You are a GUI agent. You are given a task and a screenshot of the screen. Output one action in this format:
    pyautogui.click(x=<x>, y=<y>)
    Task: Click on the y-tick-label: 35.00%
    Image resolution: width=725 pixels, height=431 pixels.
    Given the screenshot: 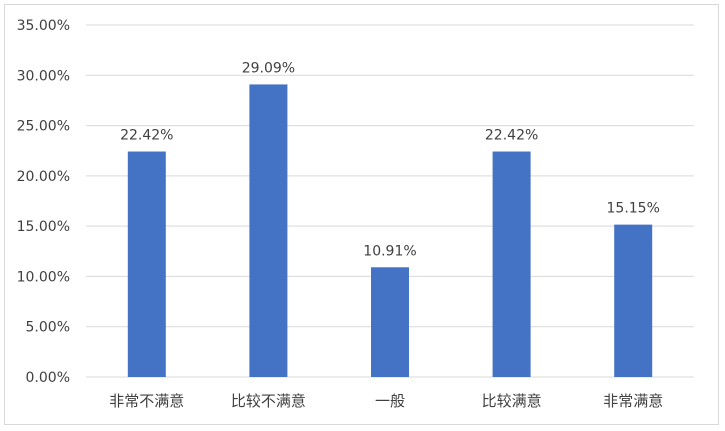 What is the action you would take?
    pyautogui.click(x=43, y=26)
    